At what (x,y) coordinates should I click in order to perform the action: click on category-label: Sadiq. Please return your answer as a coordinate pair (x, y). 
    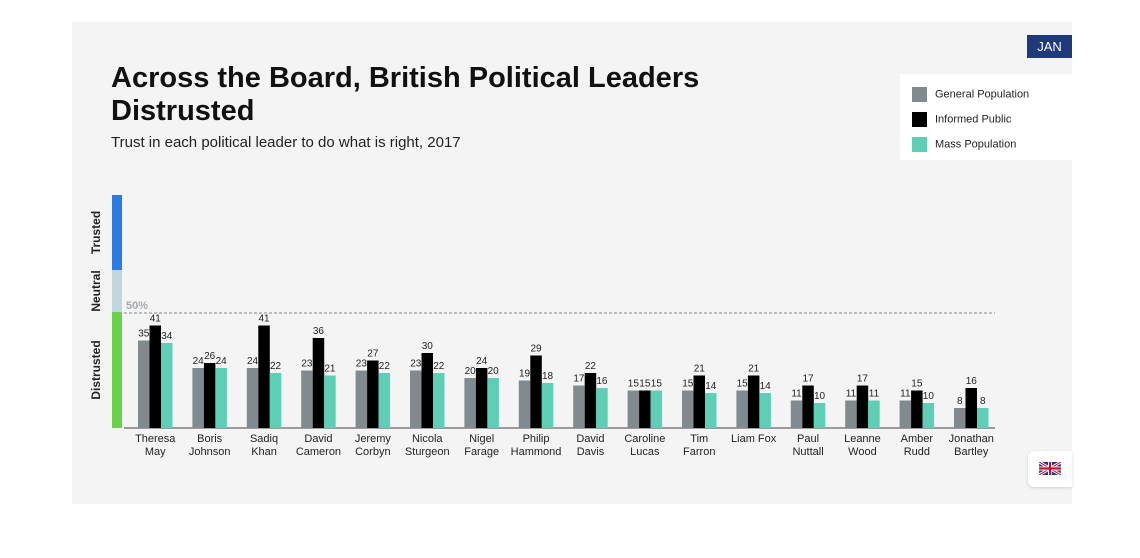
    Looking at the image, I should click on (264, 439).